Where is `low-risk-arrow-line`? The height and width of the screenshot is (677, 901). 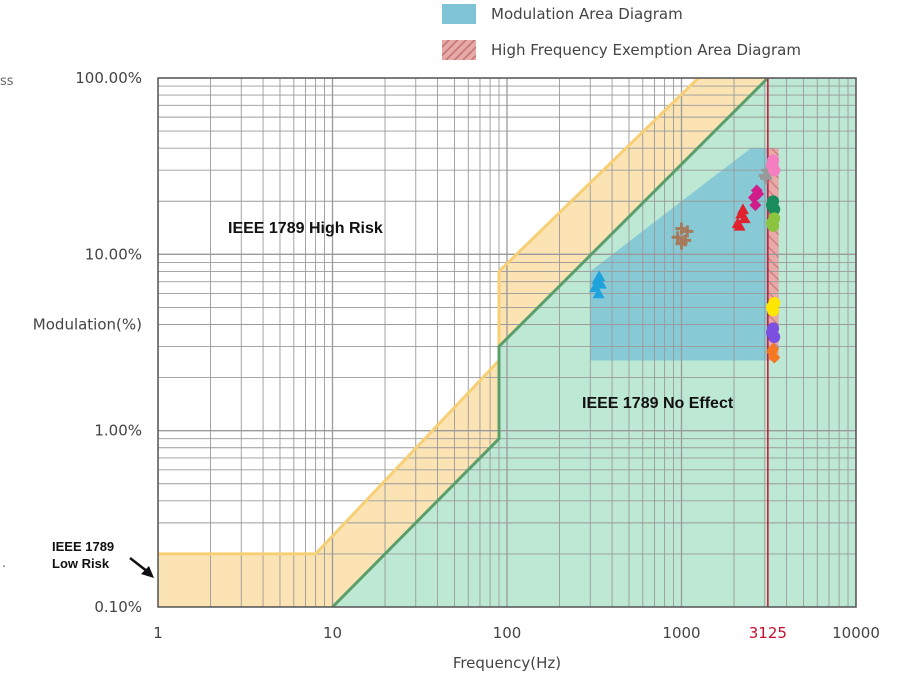
low-risk-arrow-line is located at coordinates (139, 565).